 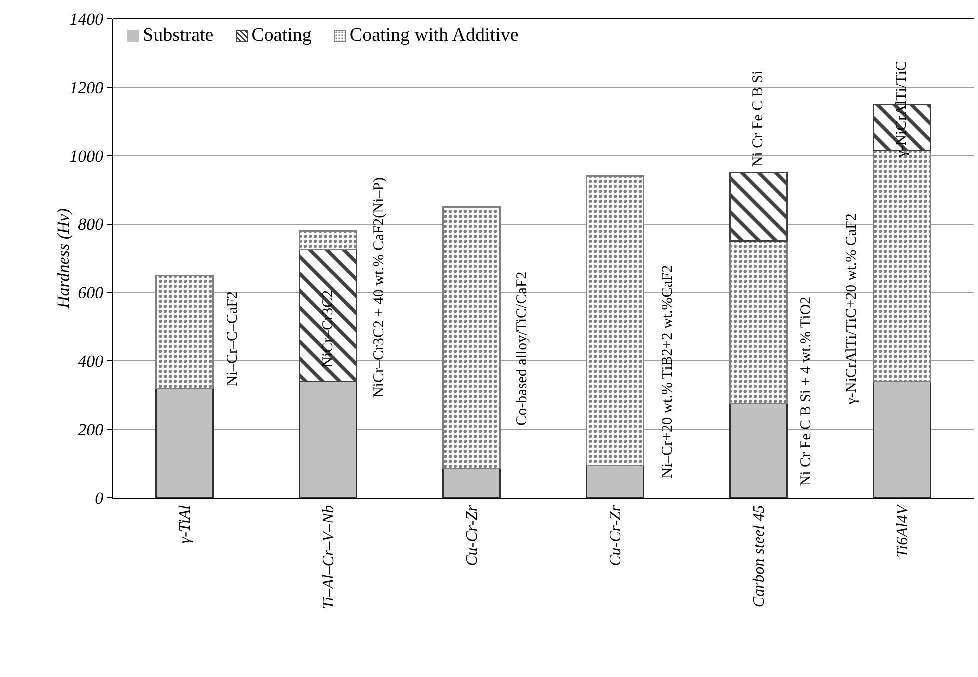 What do you see at coordinates (91, 293) in the screenshot?
I see `y-tick-label: 600` at bounding box center [91, 293].